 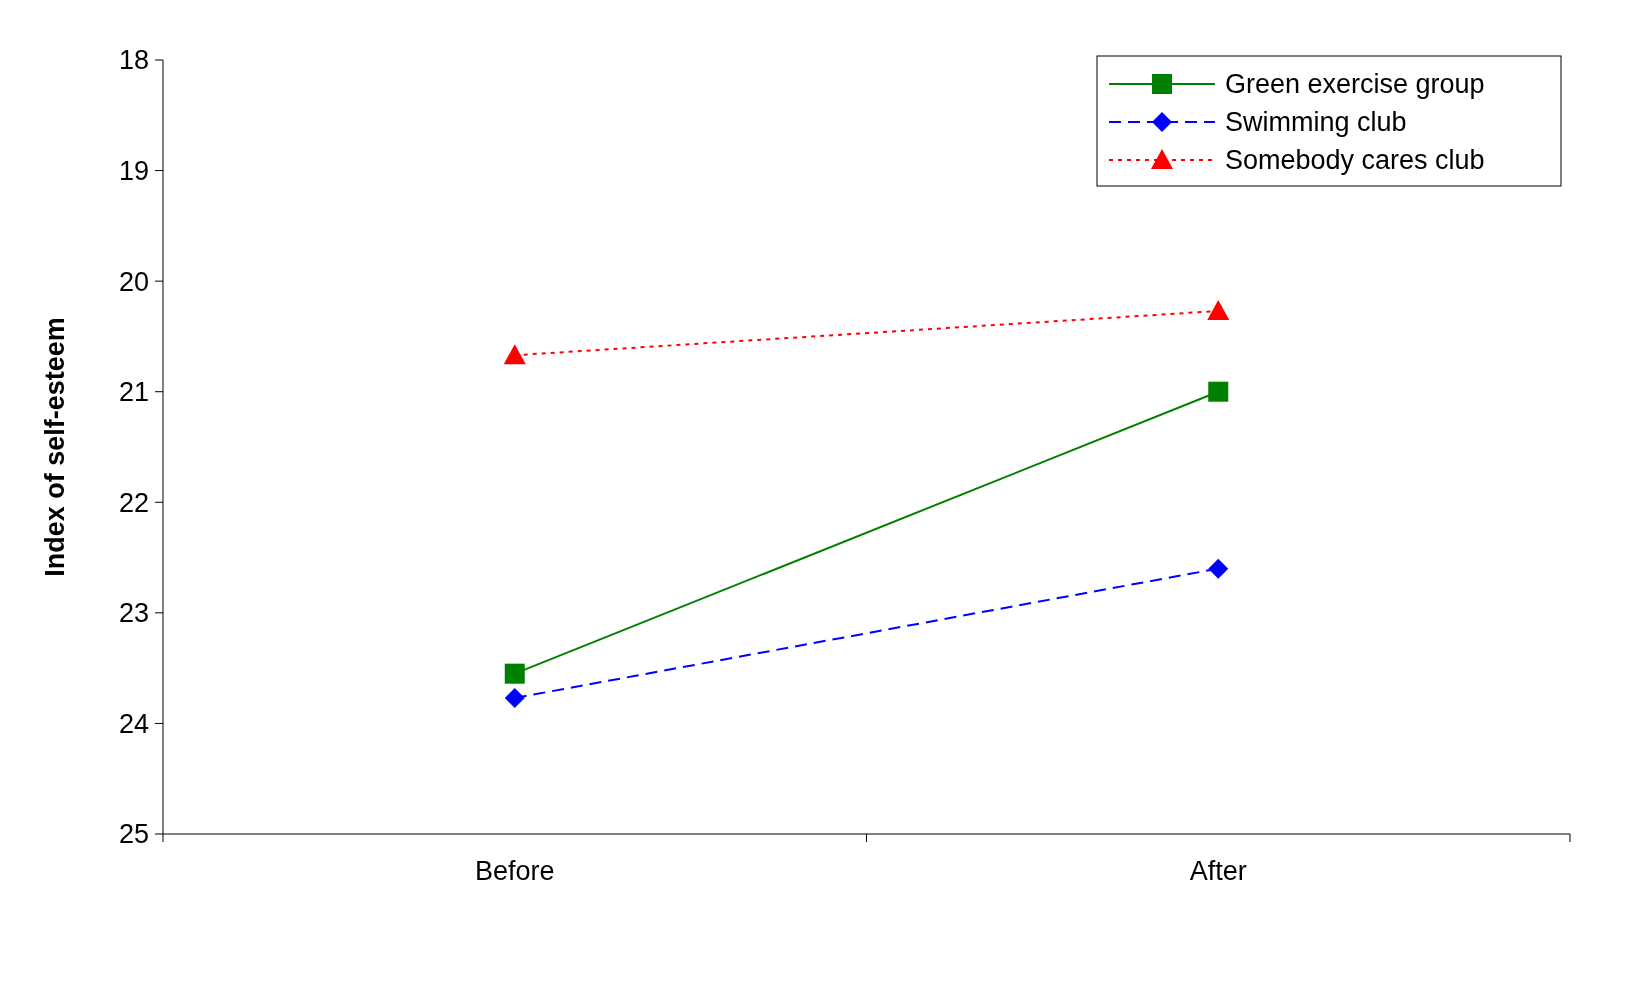 What do you see at coordinates (55, 447) in the screenshot?
I see `y-axis-title: Index of self-esteem` at bounding box center [55, 447].